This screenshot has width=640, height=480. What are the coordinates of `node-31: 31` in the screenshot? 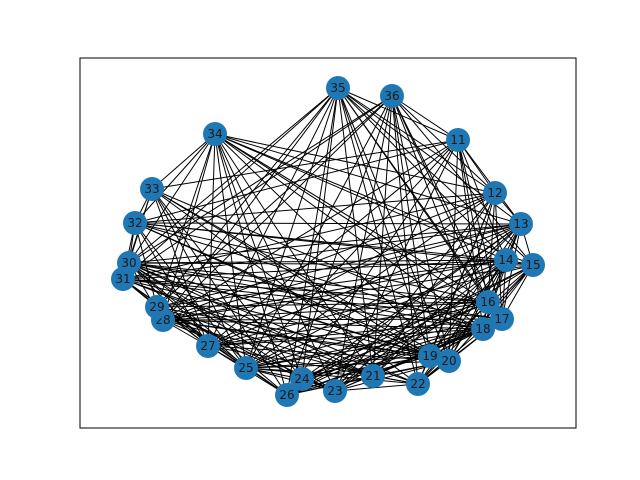 It's located at (123, 279).